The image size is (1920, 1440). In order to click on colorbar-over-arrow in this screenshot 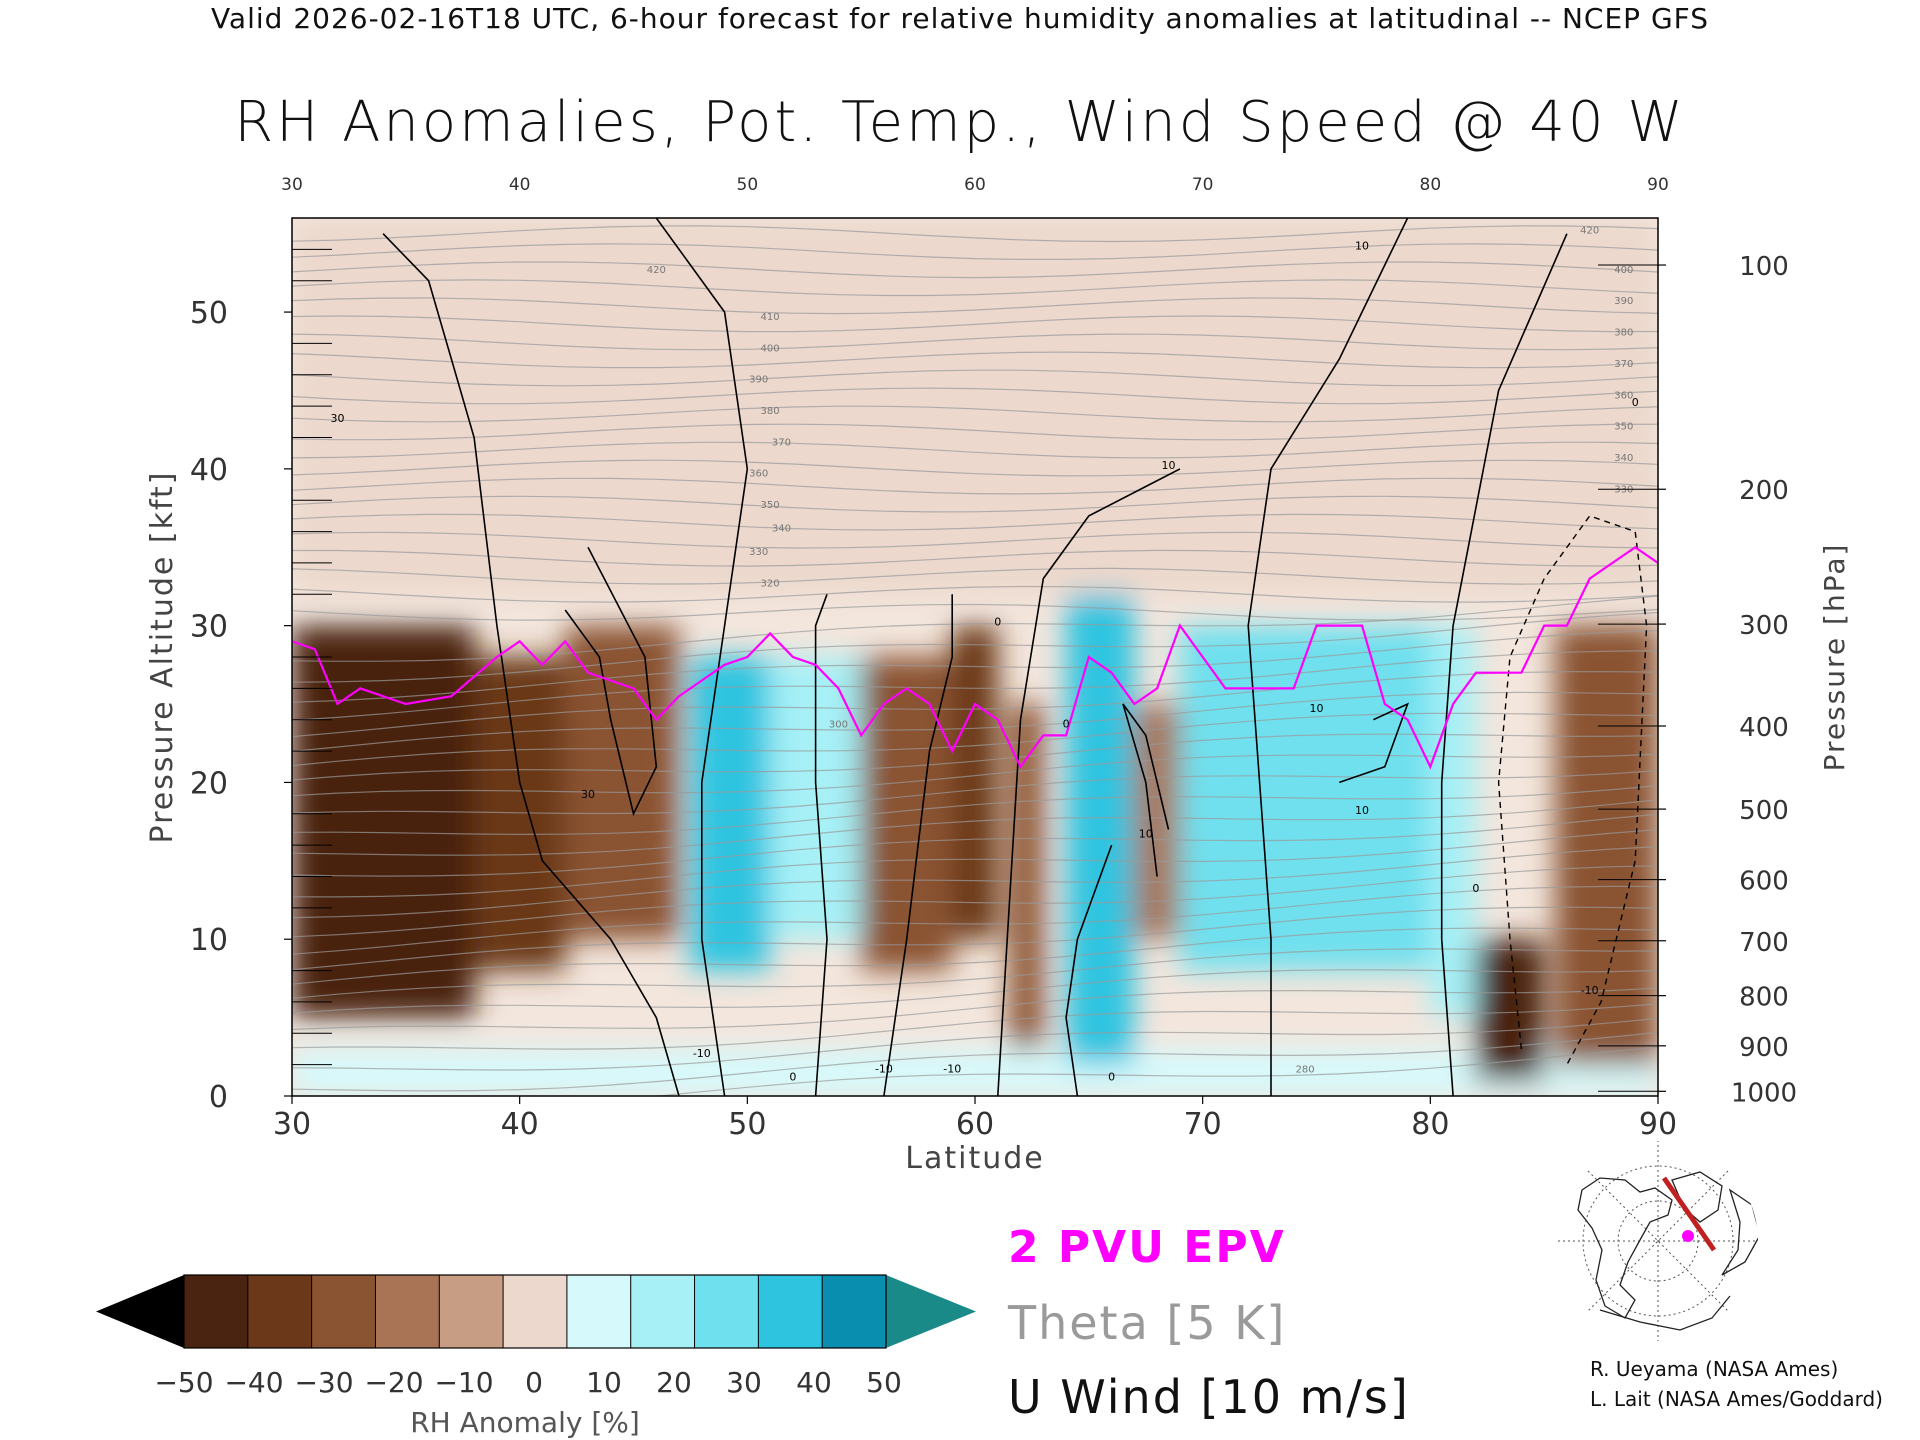, I will do `click(931, 1311)`.